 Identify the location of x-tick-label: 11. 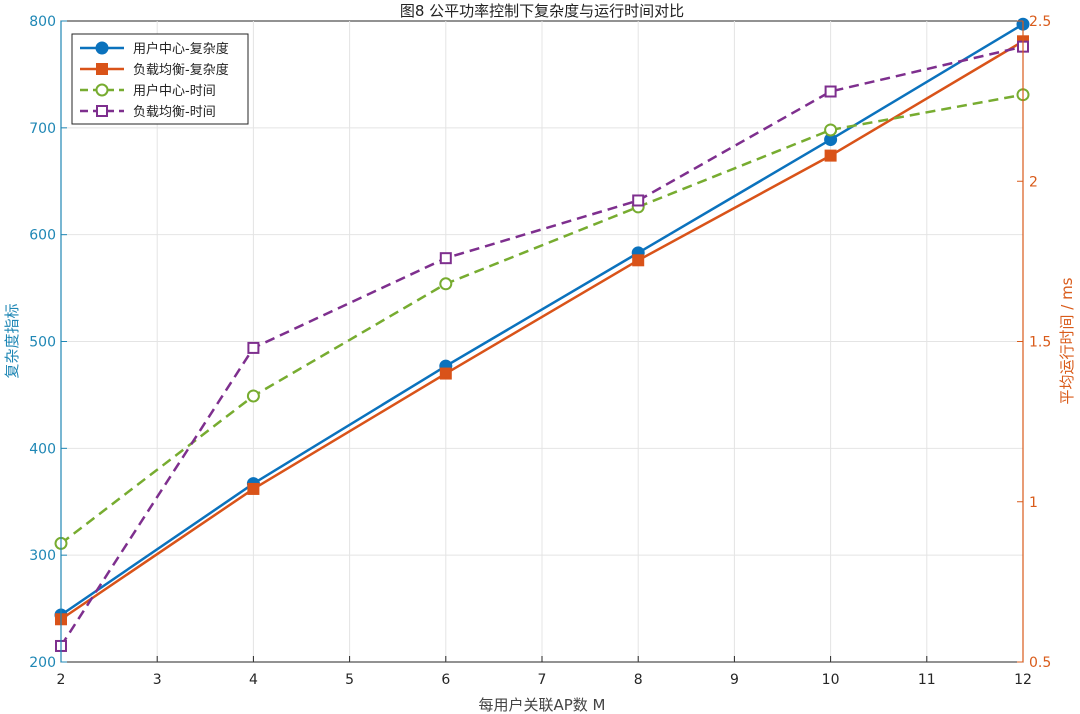
(927, 680).